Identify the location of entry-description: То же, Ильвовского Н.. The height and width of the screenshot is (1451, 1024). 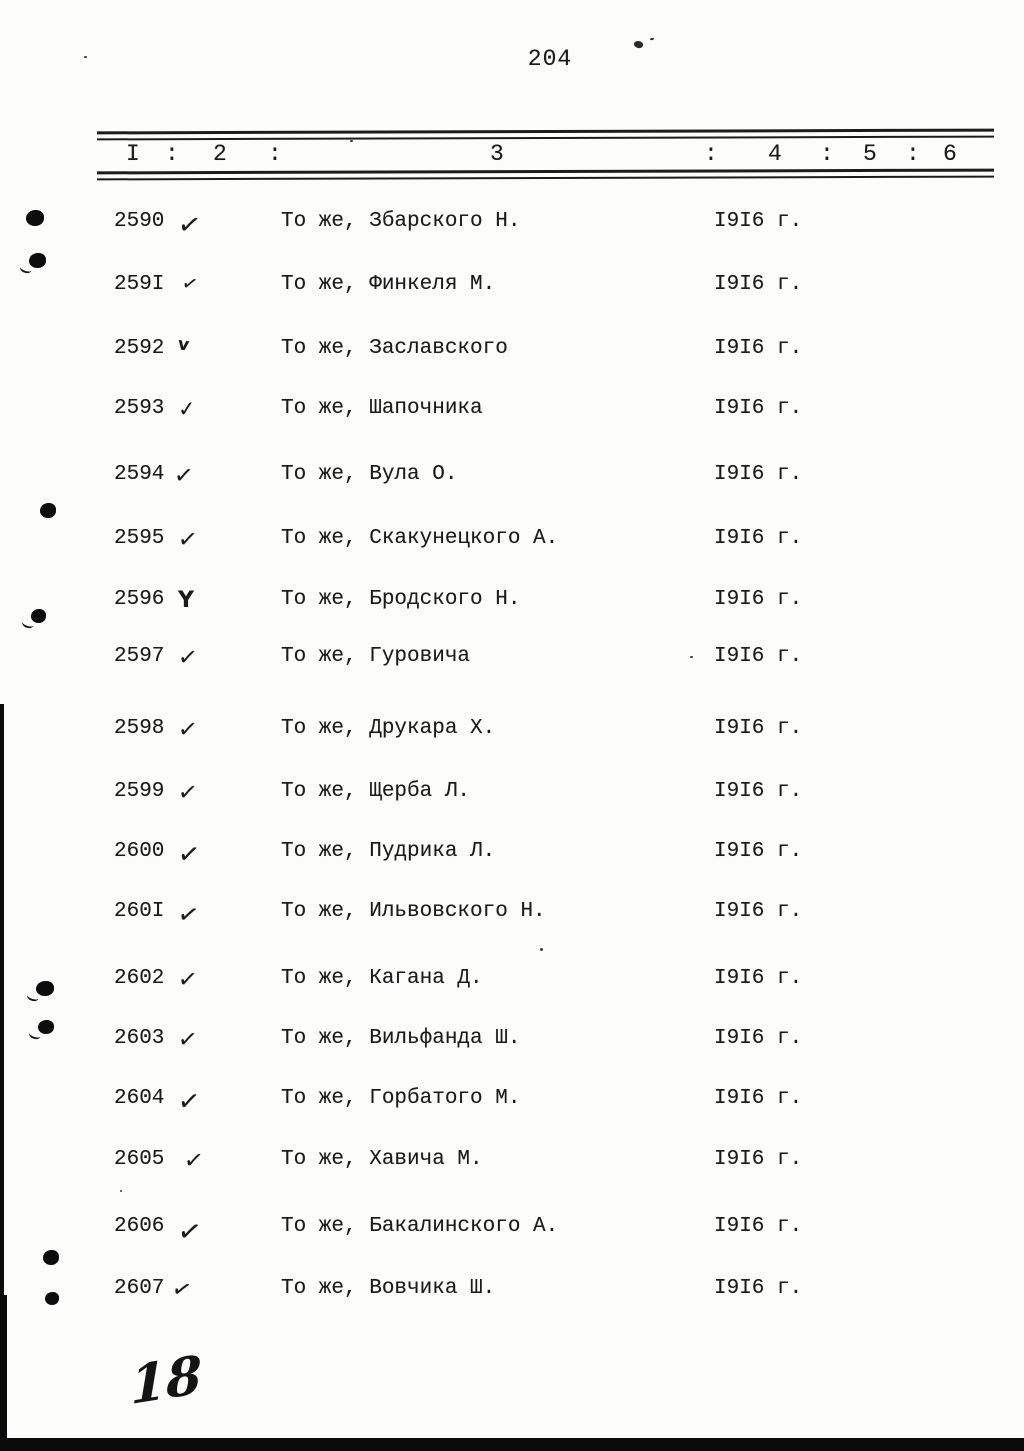
(413, 911).